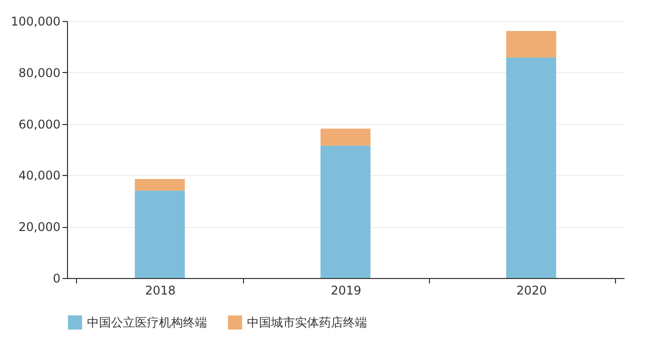 Image resolution: width=649 pixels, height=344 pixels. Describe the element at coordinates (160, 291) in the screenshot. I see `x-tick-label: 2018` at that location.